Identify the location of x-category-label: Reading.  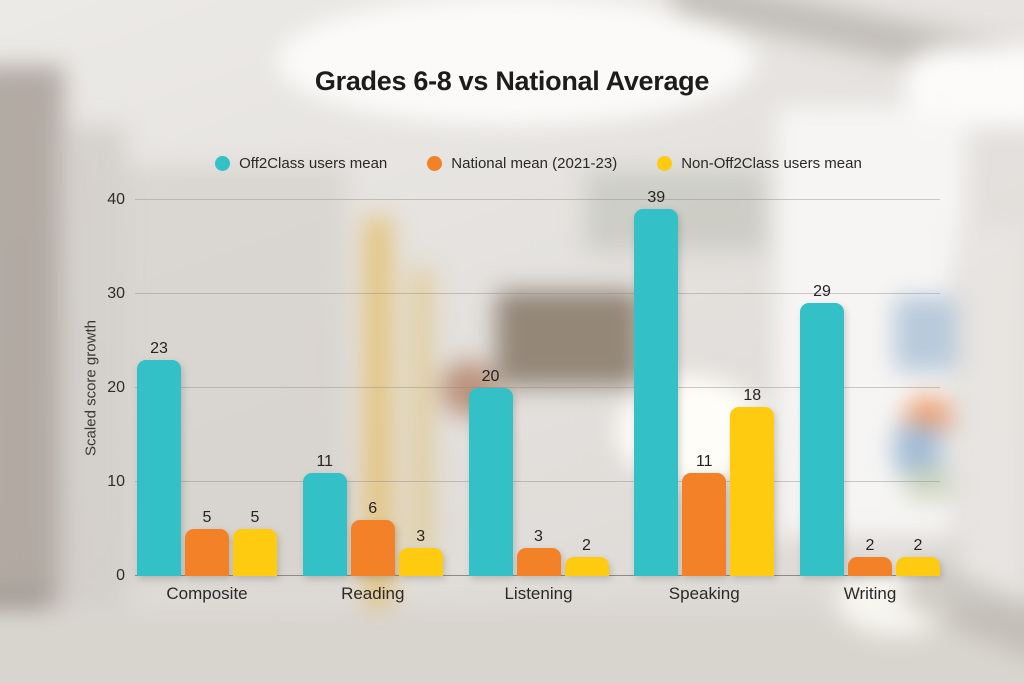
(373, 593).